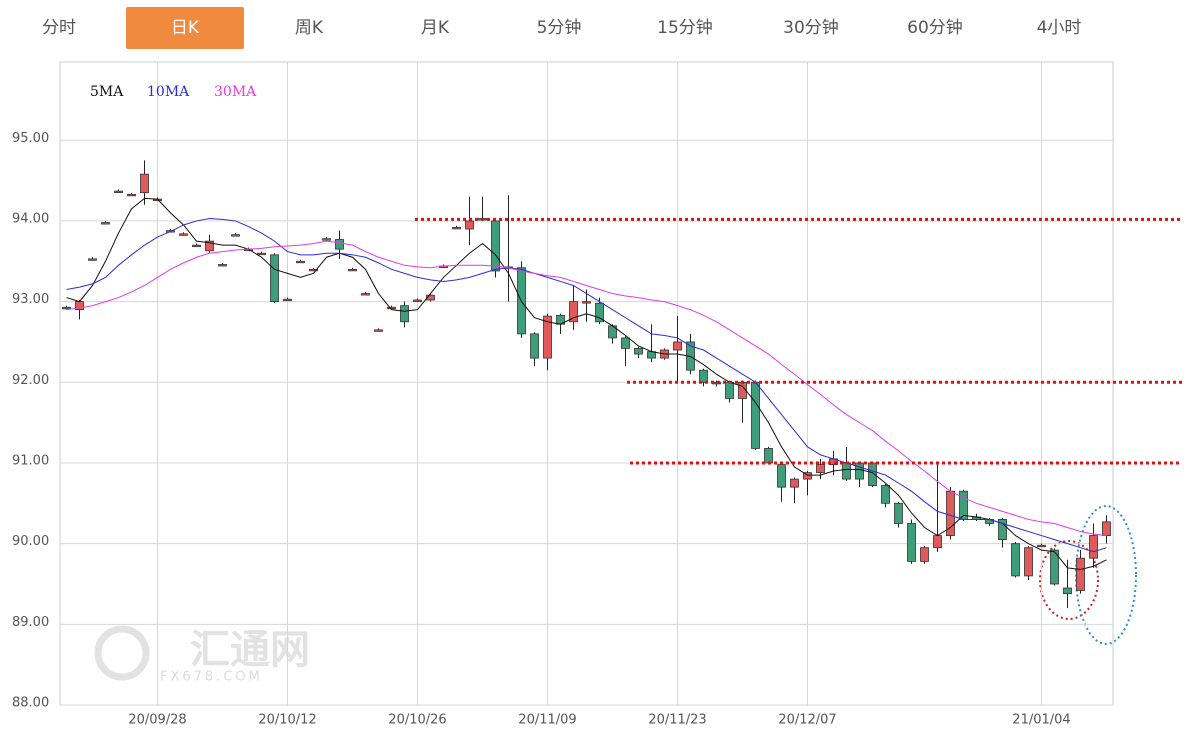 This screenshot has height=741, width=1200. Describe the element at coordinates (811, 28) in the screenshot. I see `tab: 30分钟` at that location.